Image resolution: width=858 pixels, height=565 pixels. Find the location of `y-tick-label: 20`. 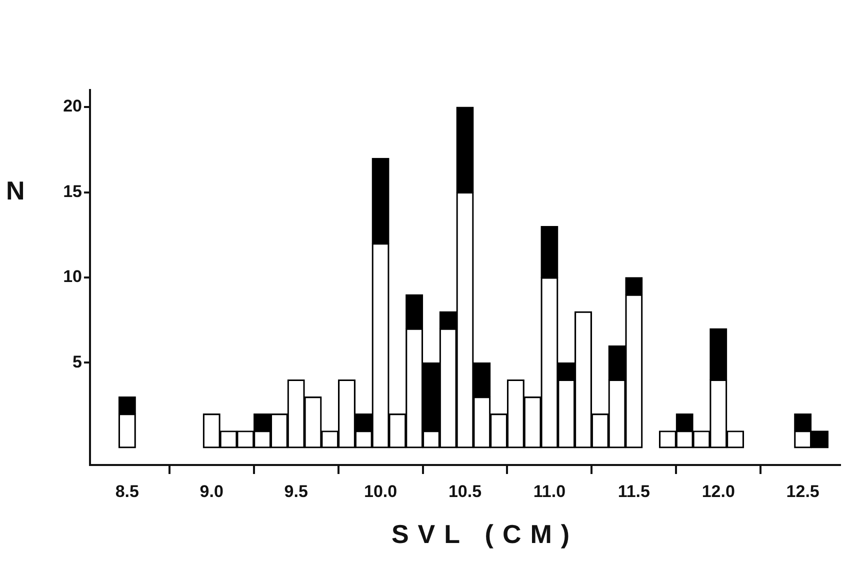

y-tick-label: 20 is located at coordinates (72, 106).